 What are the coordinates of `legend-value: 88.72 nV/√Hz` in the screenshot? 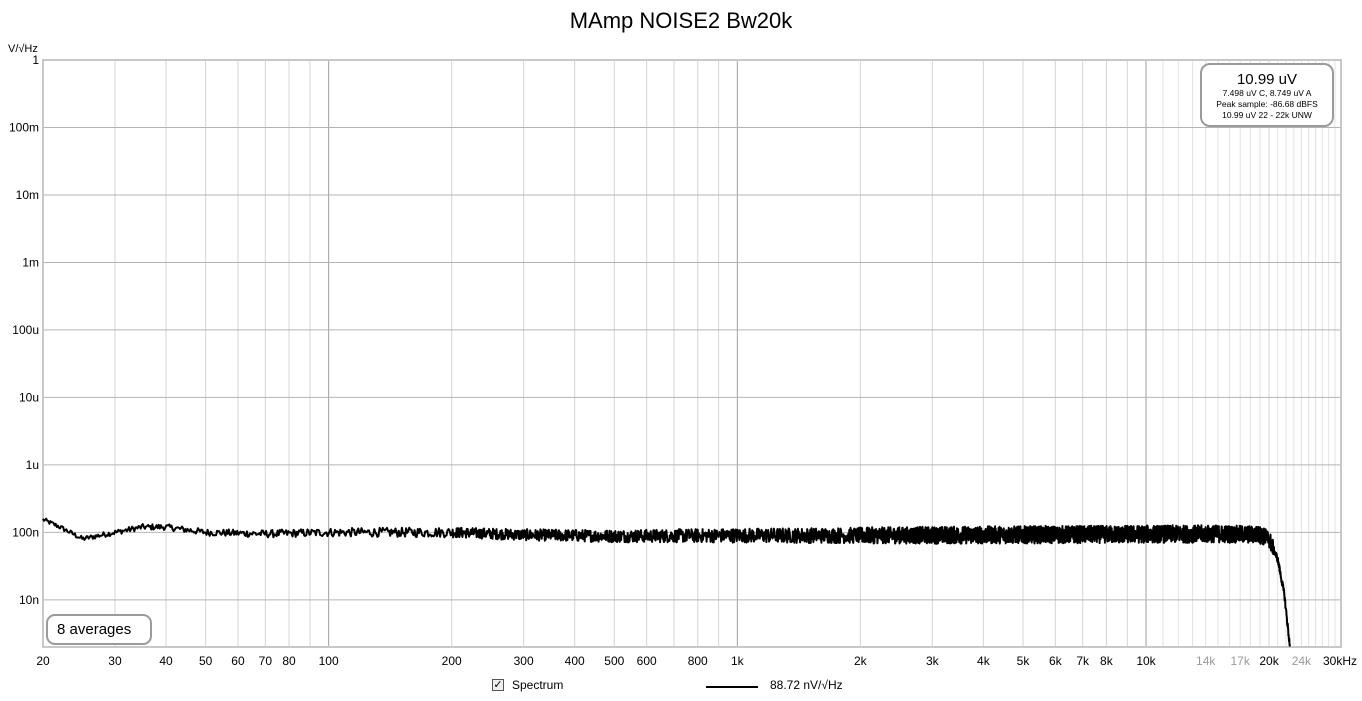 It's located at (806, 685).